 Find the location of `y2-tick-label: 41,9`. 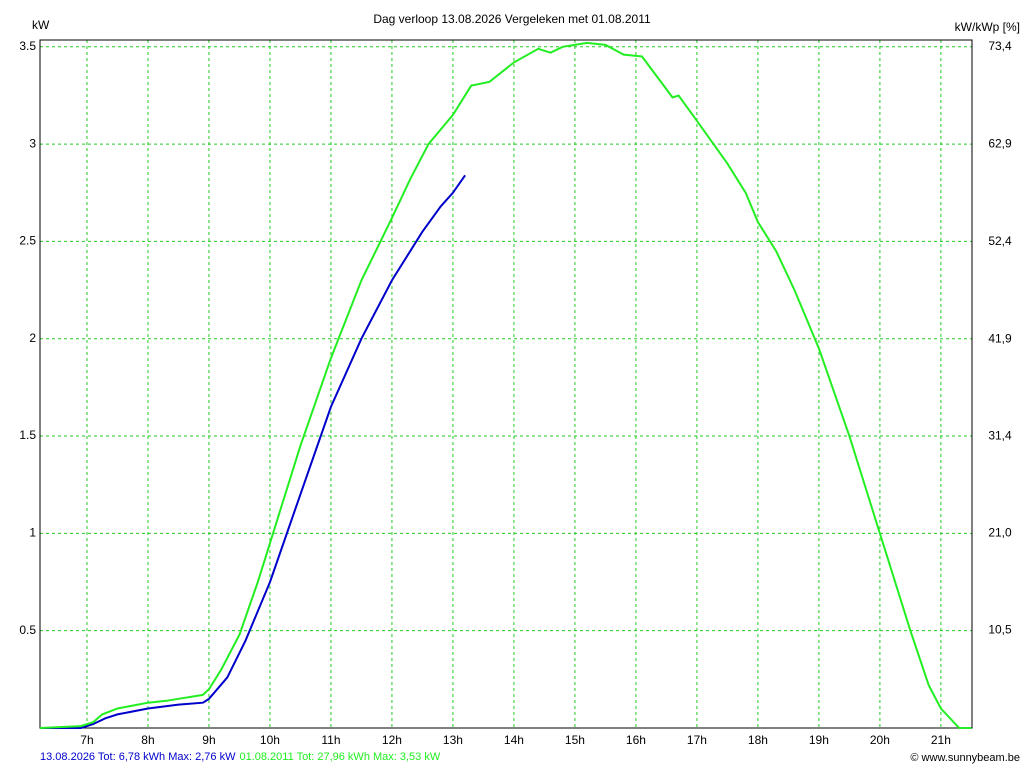

y2-tick-label: 41,9 is located at coordinates (1000, 338).